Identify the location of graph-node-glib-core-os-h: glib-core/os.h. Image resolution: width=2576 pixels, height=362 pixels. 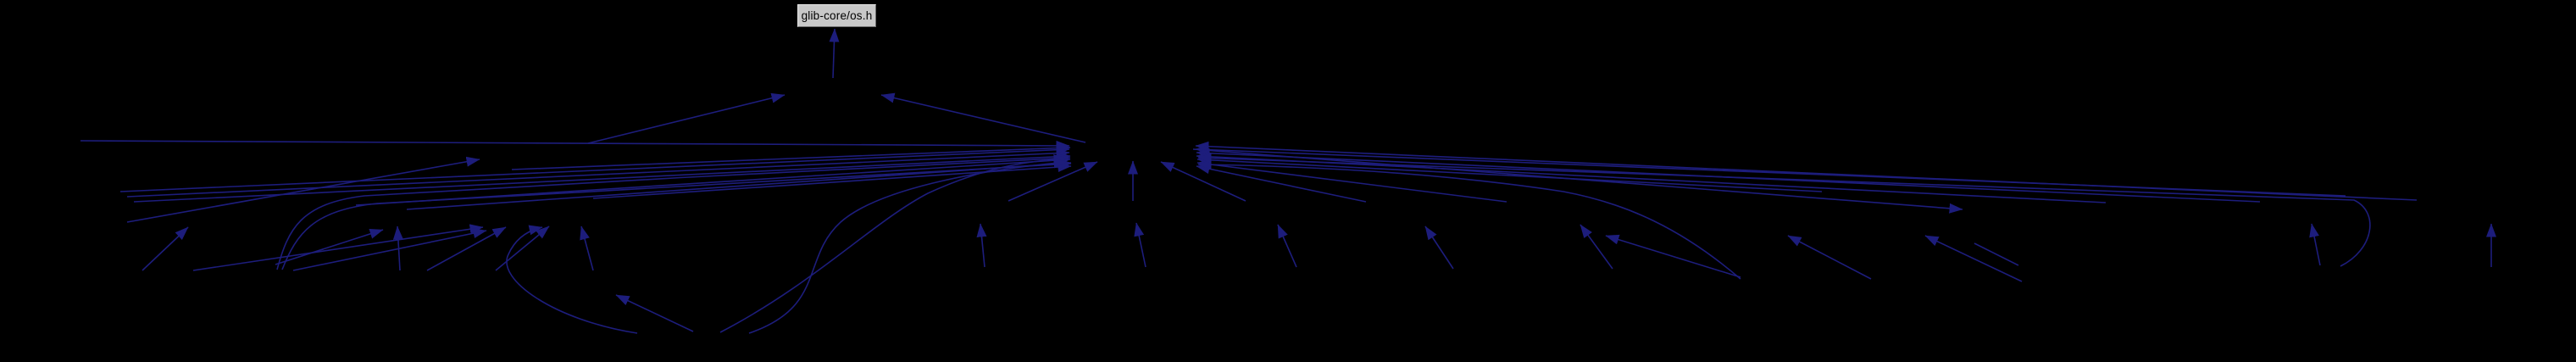
(836, 16).